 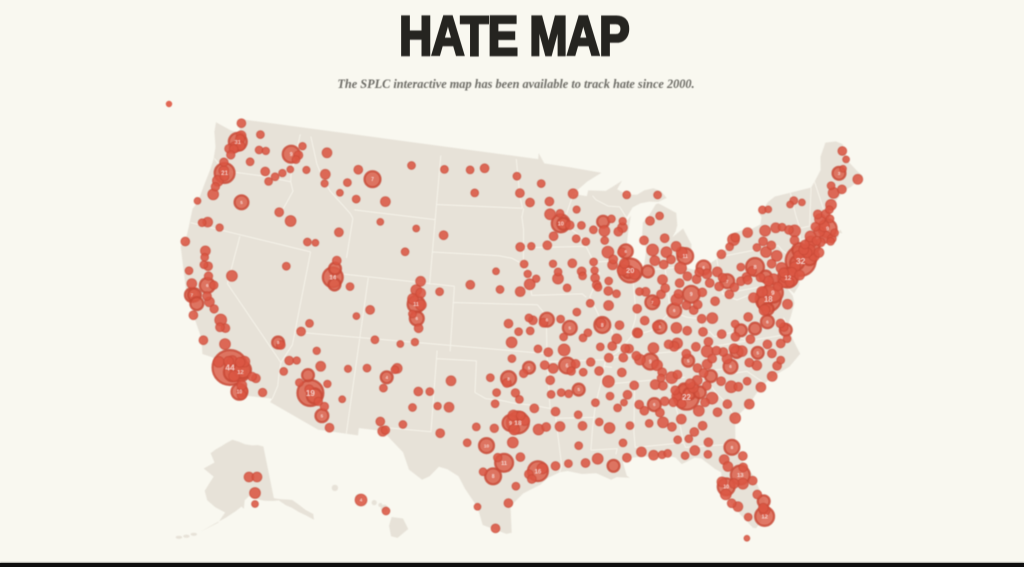 What do you see at coordinates (740, 476) in the screenshot?
I see `svg-text: 13` at bounding box center [740, 476].